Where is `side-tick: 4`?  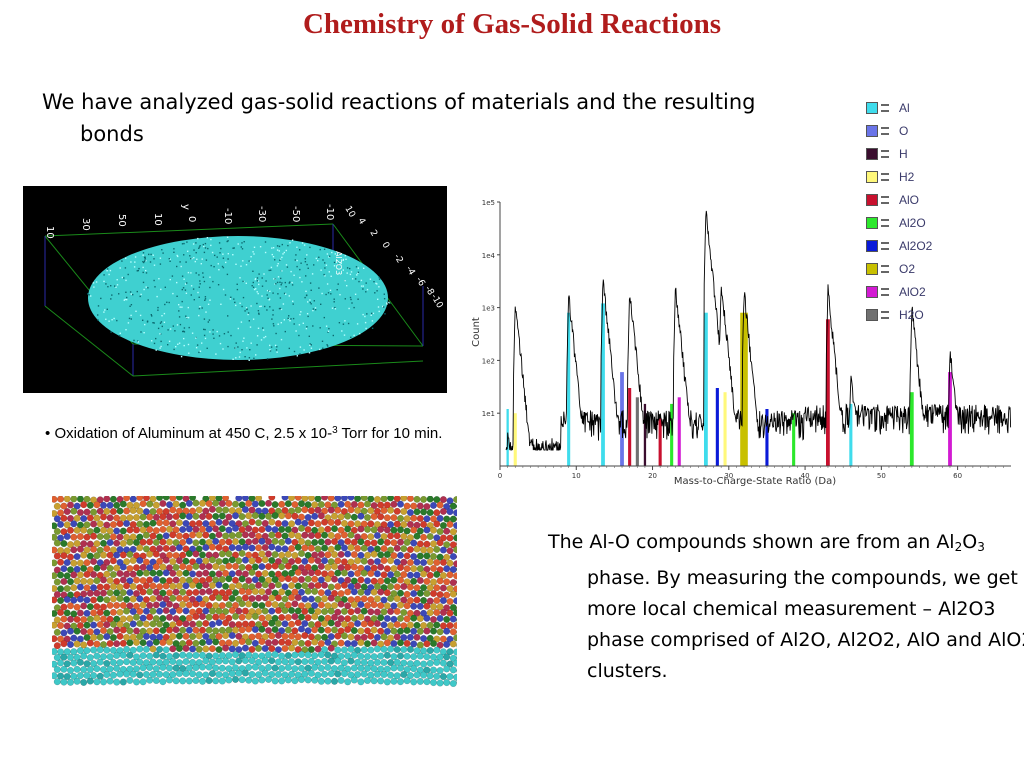
side-tick: 4 is located at coordinates (361, 222).